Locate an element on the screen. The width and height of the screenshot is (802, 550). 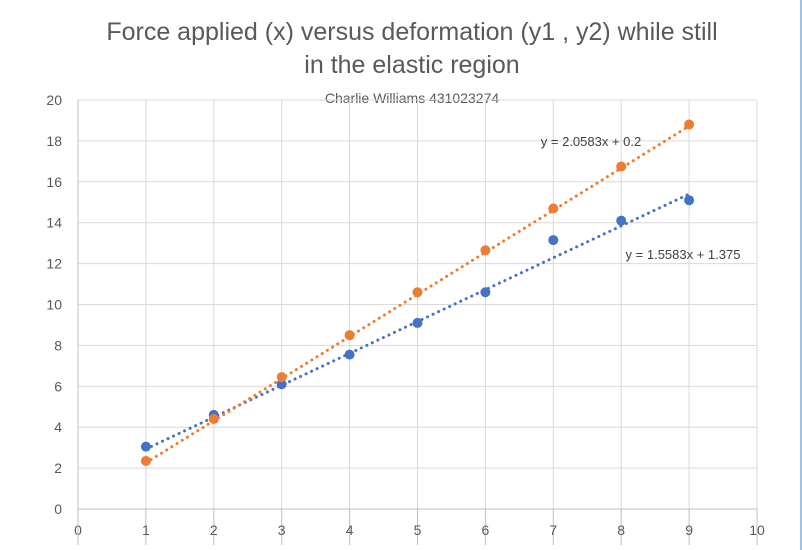
chart-subtitle: Charlie Williams 431023274 is located at coordinates (412, 98).